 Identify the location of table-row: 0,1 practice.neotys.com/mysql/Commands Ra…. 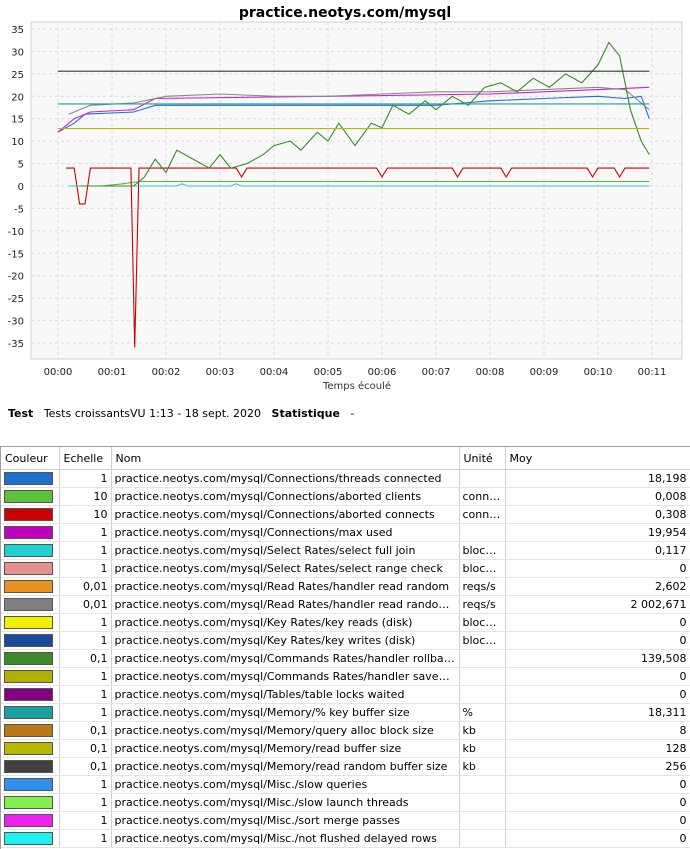
(345, 658).